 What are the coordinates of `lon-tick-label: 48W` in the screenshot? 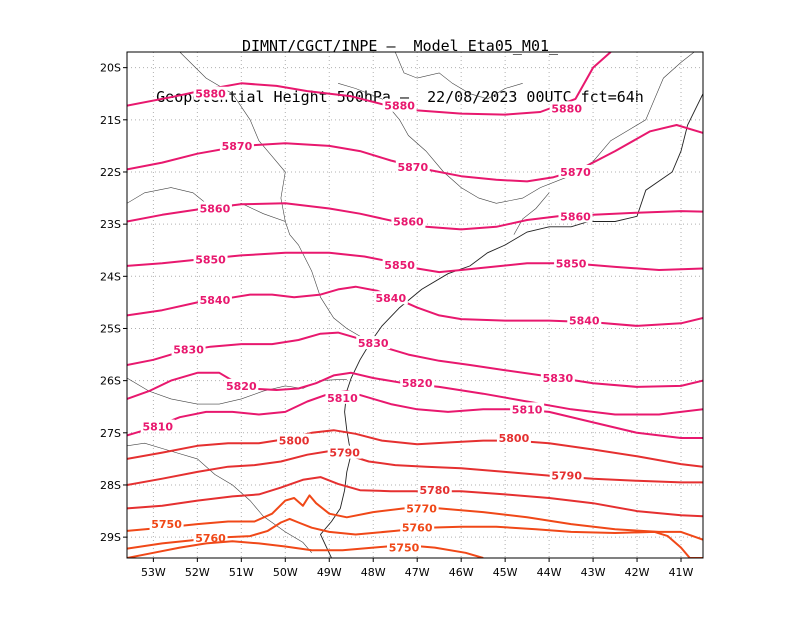 It's located at (373, 572).